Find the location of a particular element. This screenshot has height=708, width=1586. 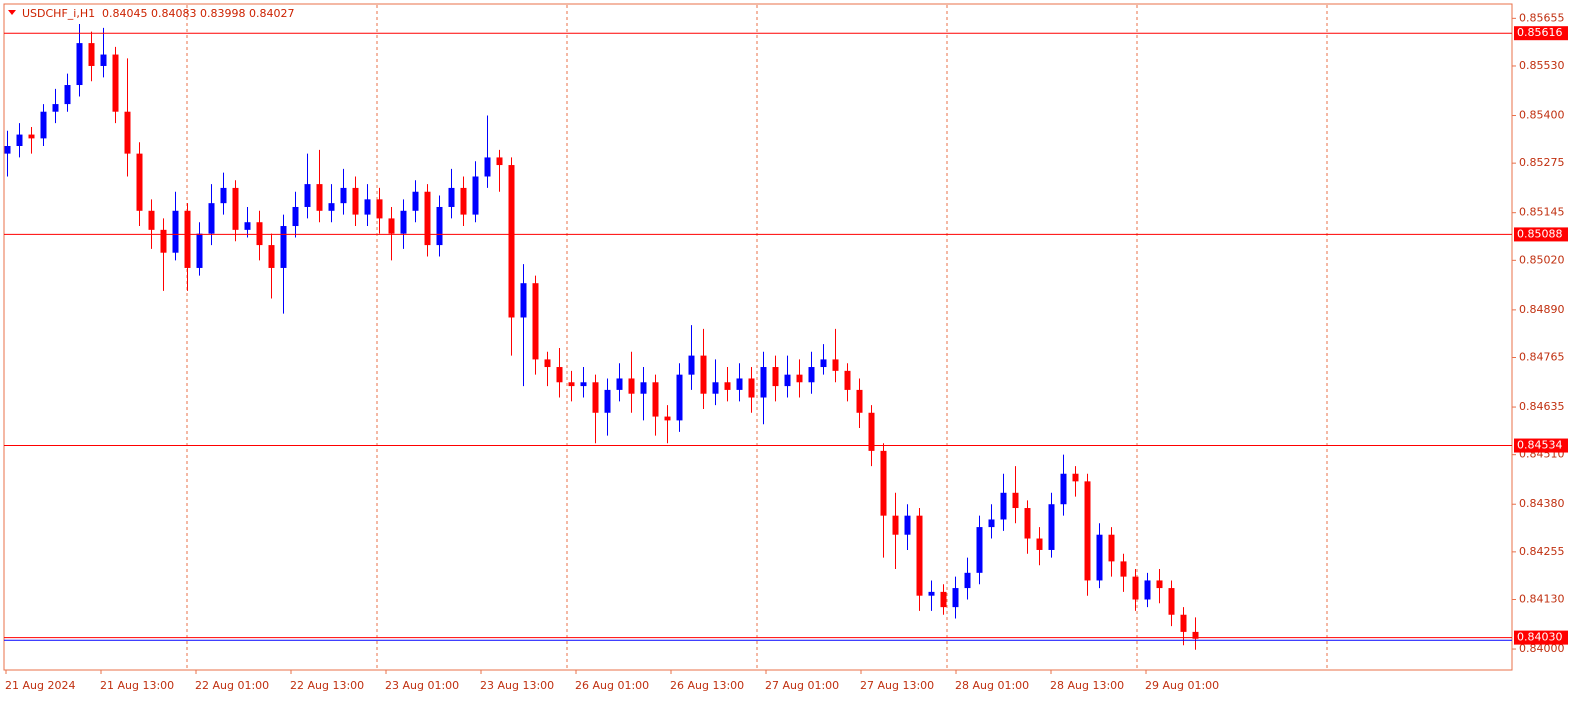

x-tick-label: 26 Aug 01:00 is located at coordinates (612, 685).